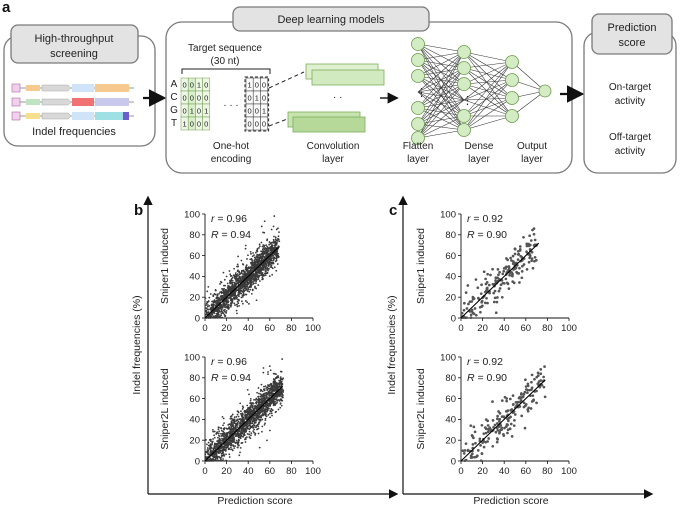 This screenshot has width=680, height=506. Describe the element at coordinates (418, 159) in the screenshot. I see `flatten-label-2: layer` at that location.